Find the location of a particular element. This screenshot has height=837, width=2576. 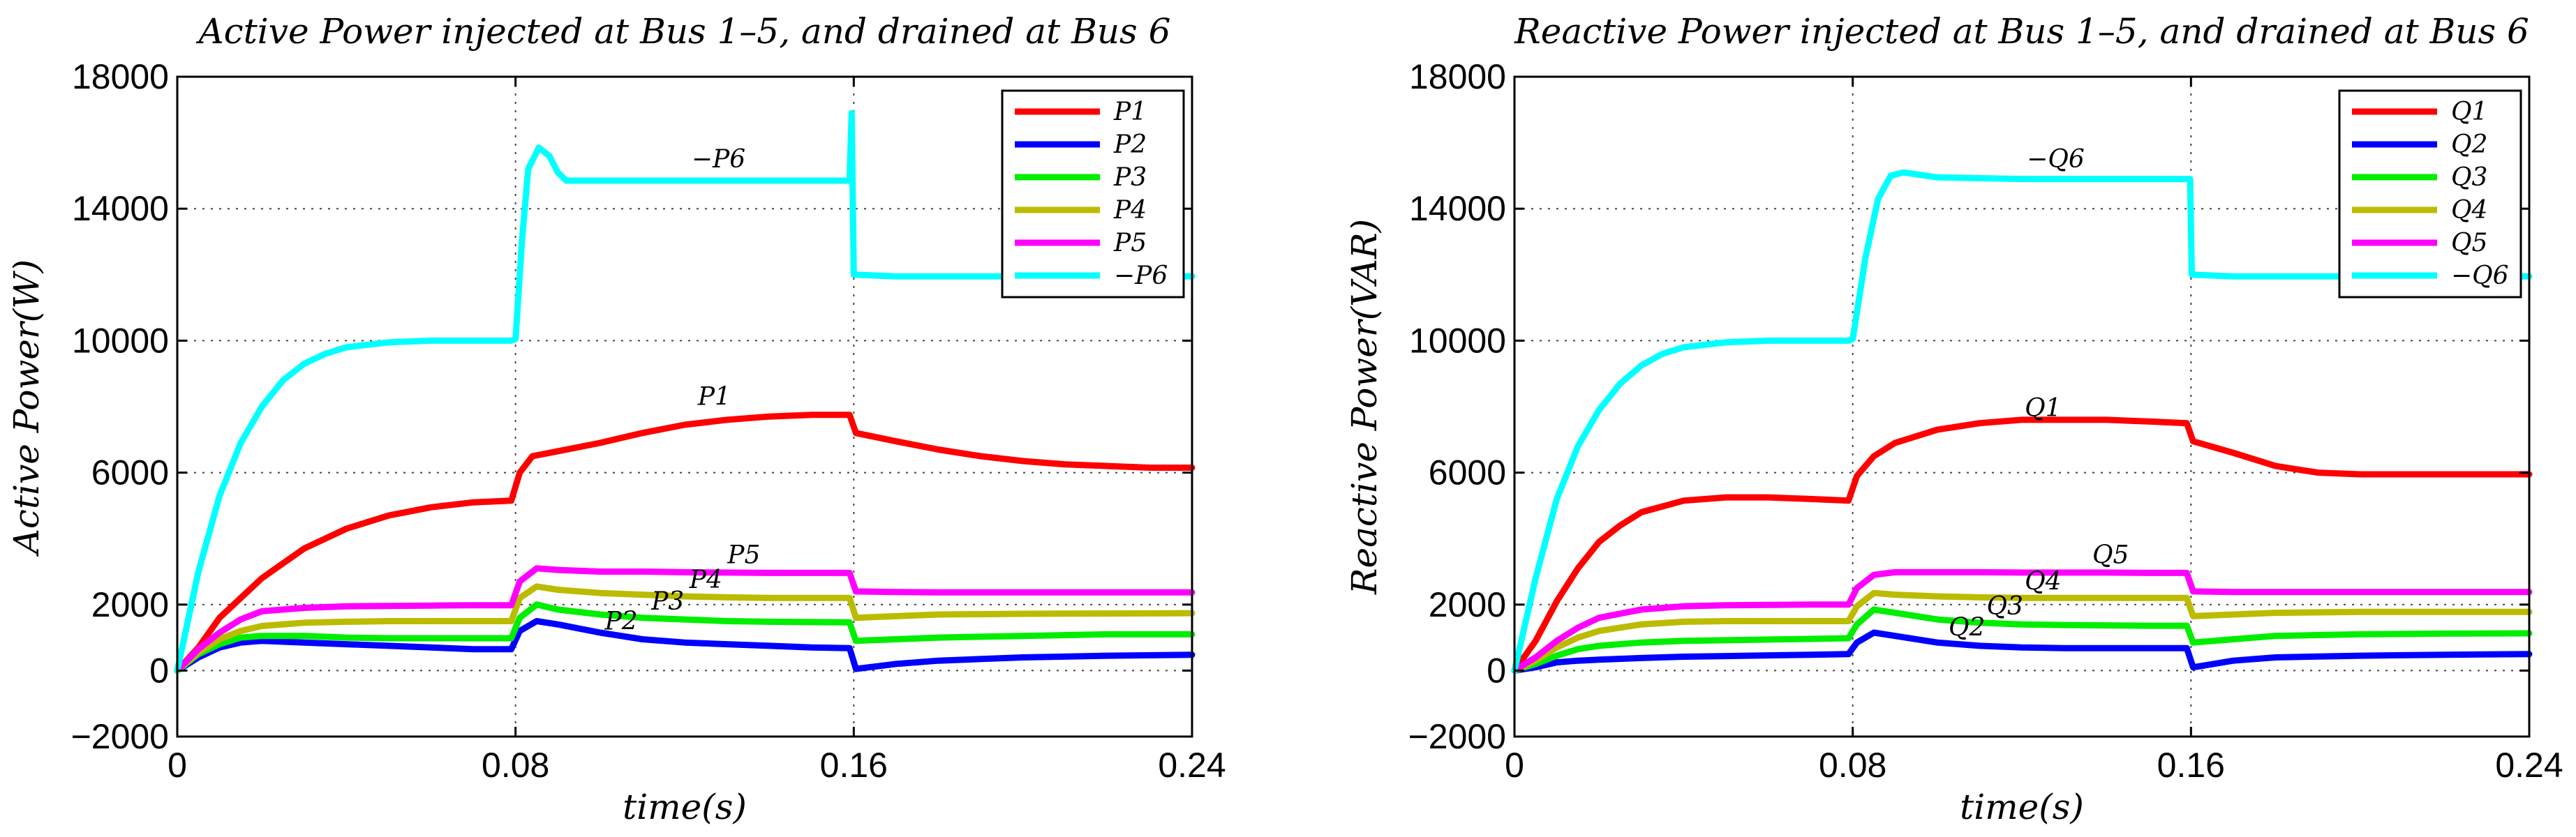

series-line-q1 is located at coordinates (2022, 545).